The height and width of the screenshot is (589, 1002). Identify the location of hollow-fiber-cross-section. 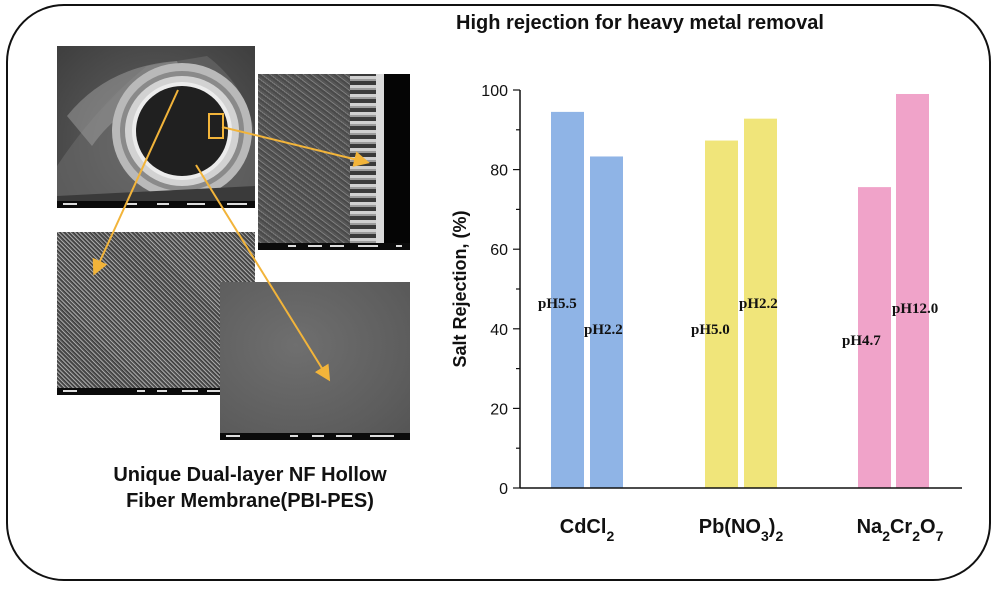
(156, 132).